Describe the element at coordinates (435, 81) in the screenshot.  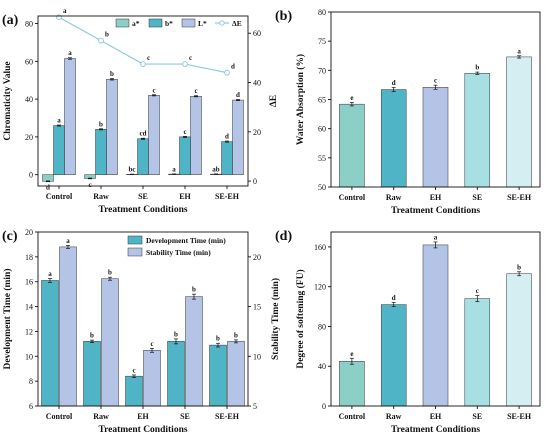
I see `panel-b-bar-significance-label: c` at that location.